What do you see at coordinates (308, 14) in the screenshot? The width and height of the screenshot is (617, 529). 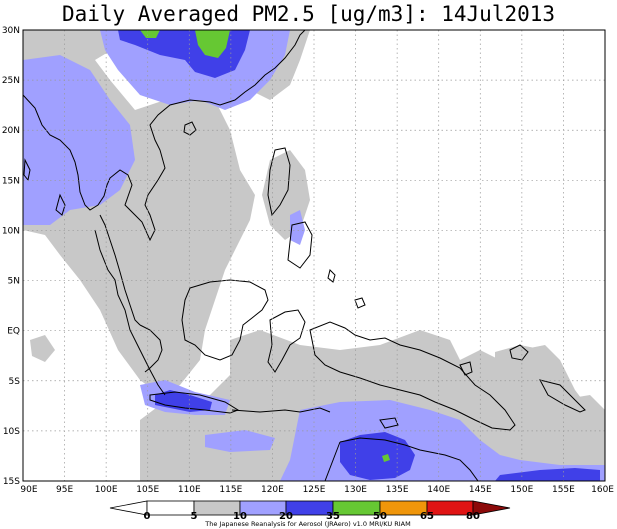 I see `map-title: Daily Averaged PM2.5 [ug/m3]: 14Jul2013` at bounding box center [308, 14].